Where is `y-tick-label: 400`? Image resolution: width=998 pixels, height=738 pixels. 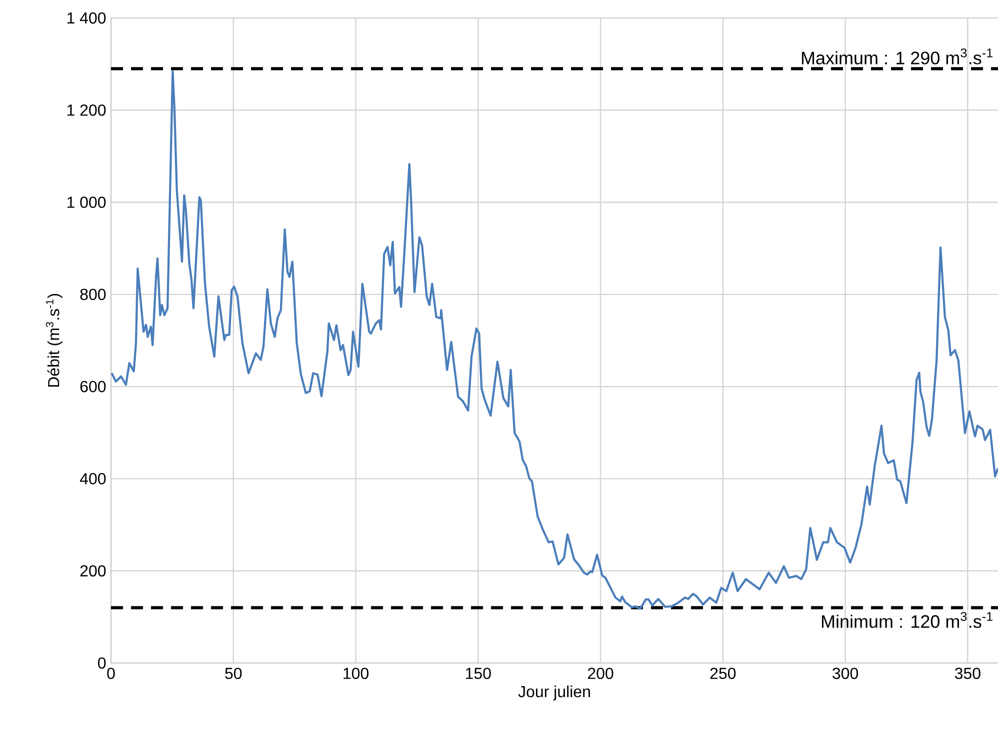 y-tick-label: 400 is located at coordinates (93, 478).